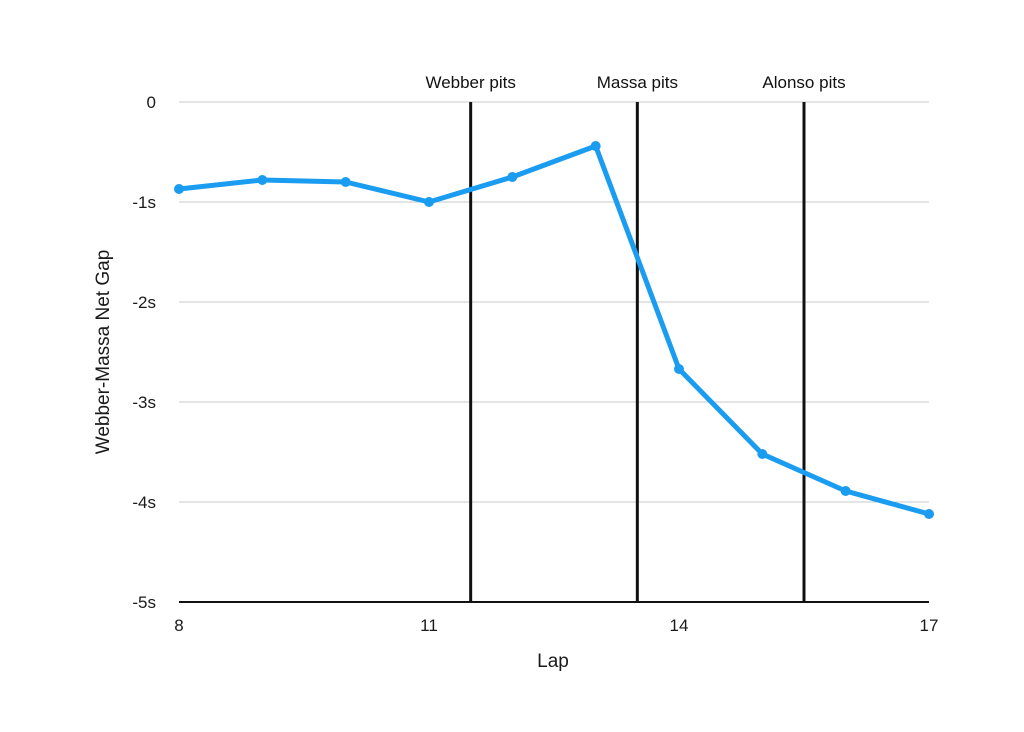 The image size is (1024, 732). Describe the element at coordinates (144, 402) in the screenshot. I see `y-tick-label: -3s` at that location.